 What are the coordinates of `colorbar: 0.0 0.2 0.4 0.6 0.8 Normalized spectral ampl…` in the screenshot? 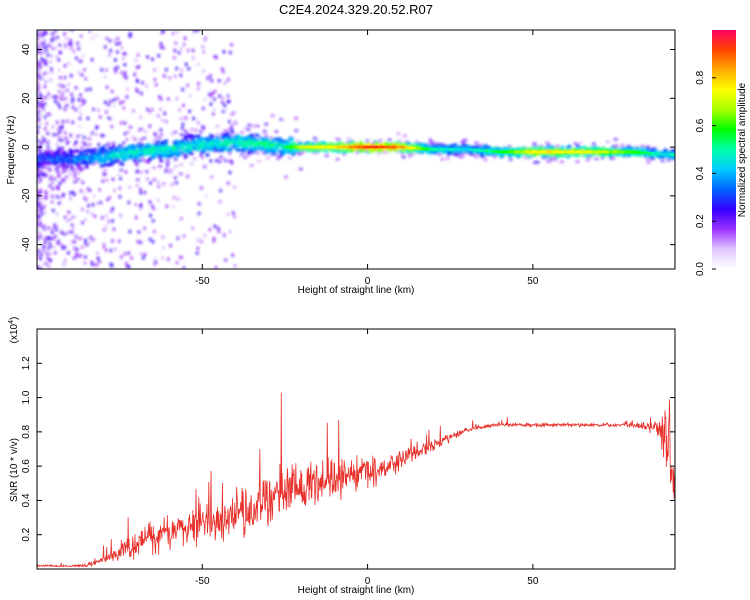 It's located at (721, 153).